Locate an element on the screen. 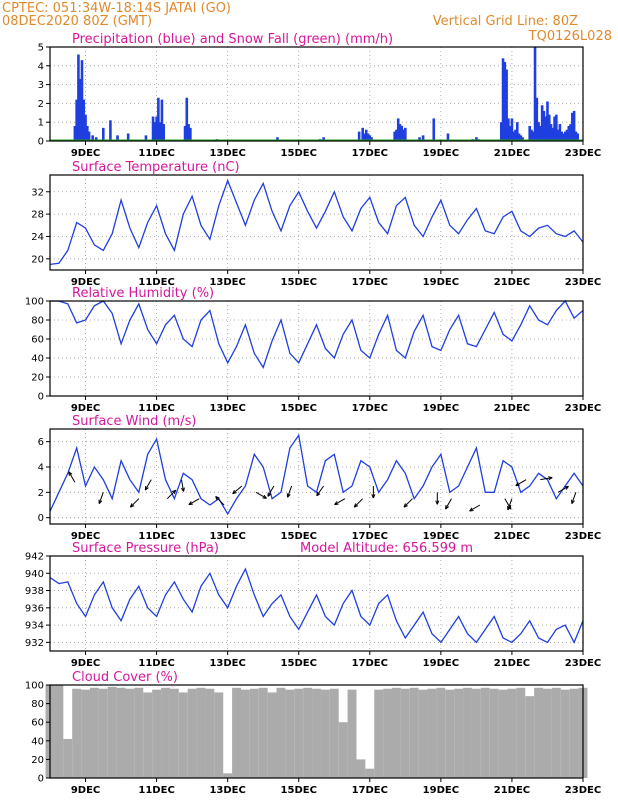 Image resolution: width=618 pixels, height=800 pixels. y-tick-label: 100 is located at coordinates (34, 686).